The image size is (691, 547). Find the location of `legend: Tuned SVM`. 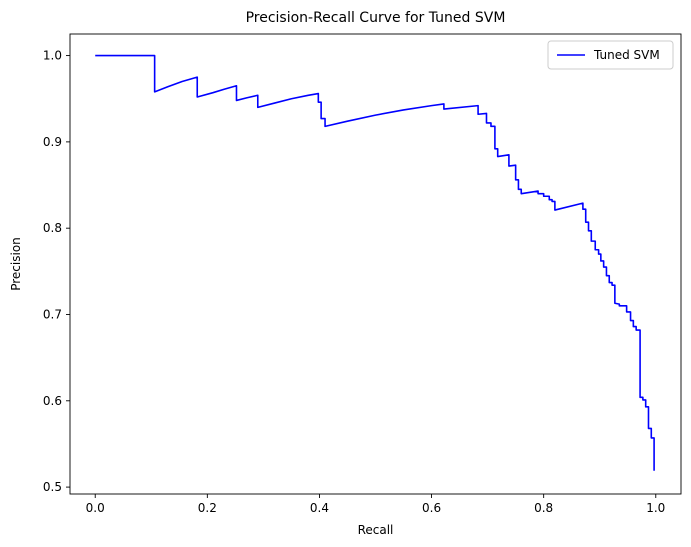

legend: Tuned SVM is located at coordinates (610, 55).